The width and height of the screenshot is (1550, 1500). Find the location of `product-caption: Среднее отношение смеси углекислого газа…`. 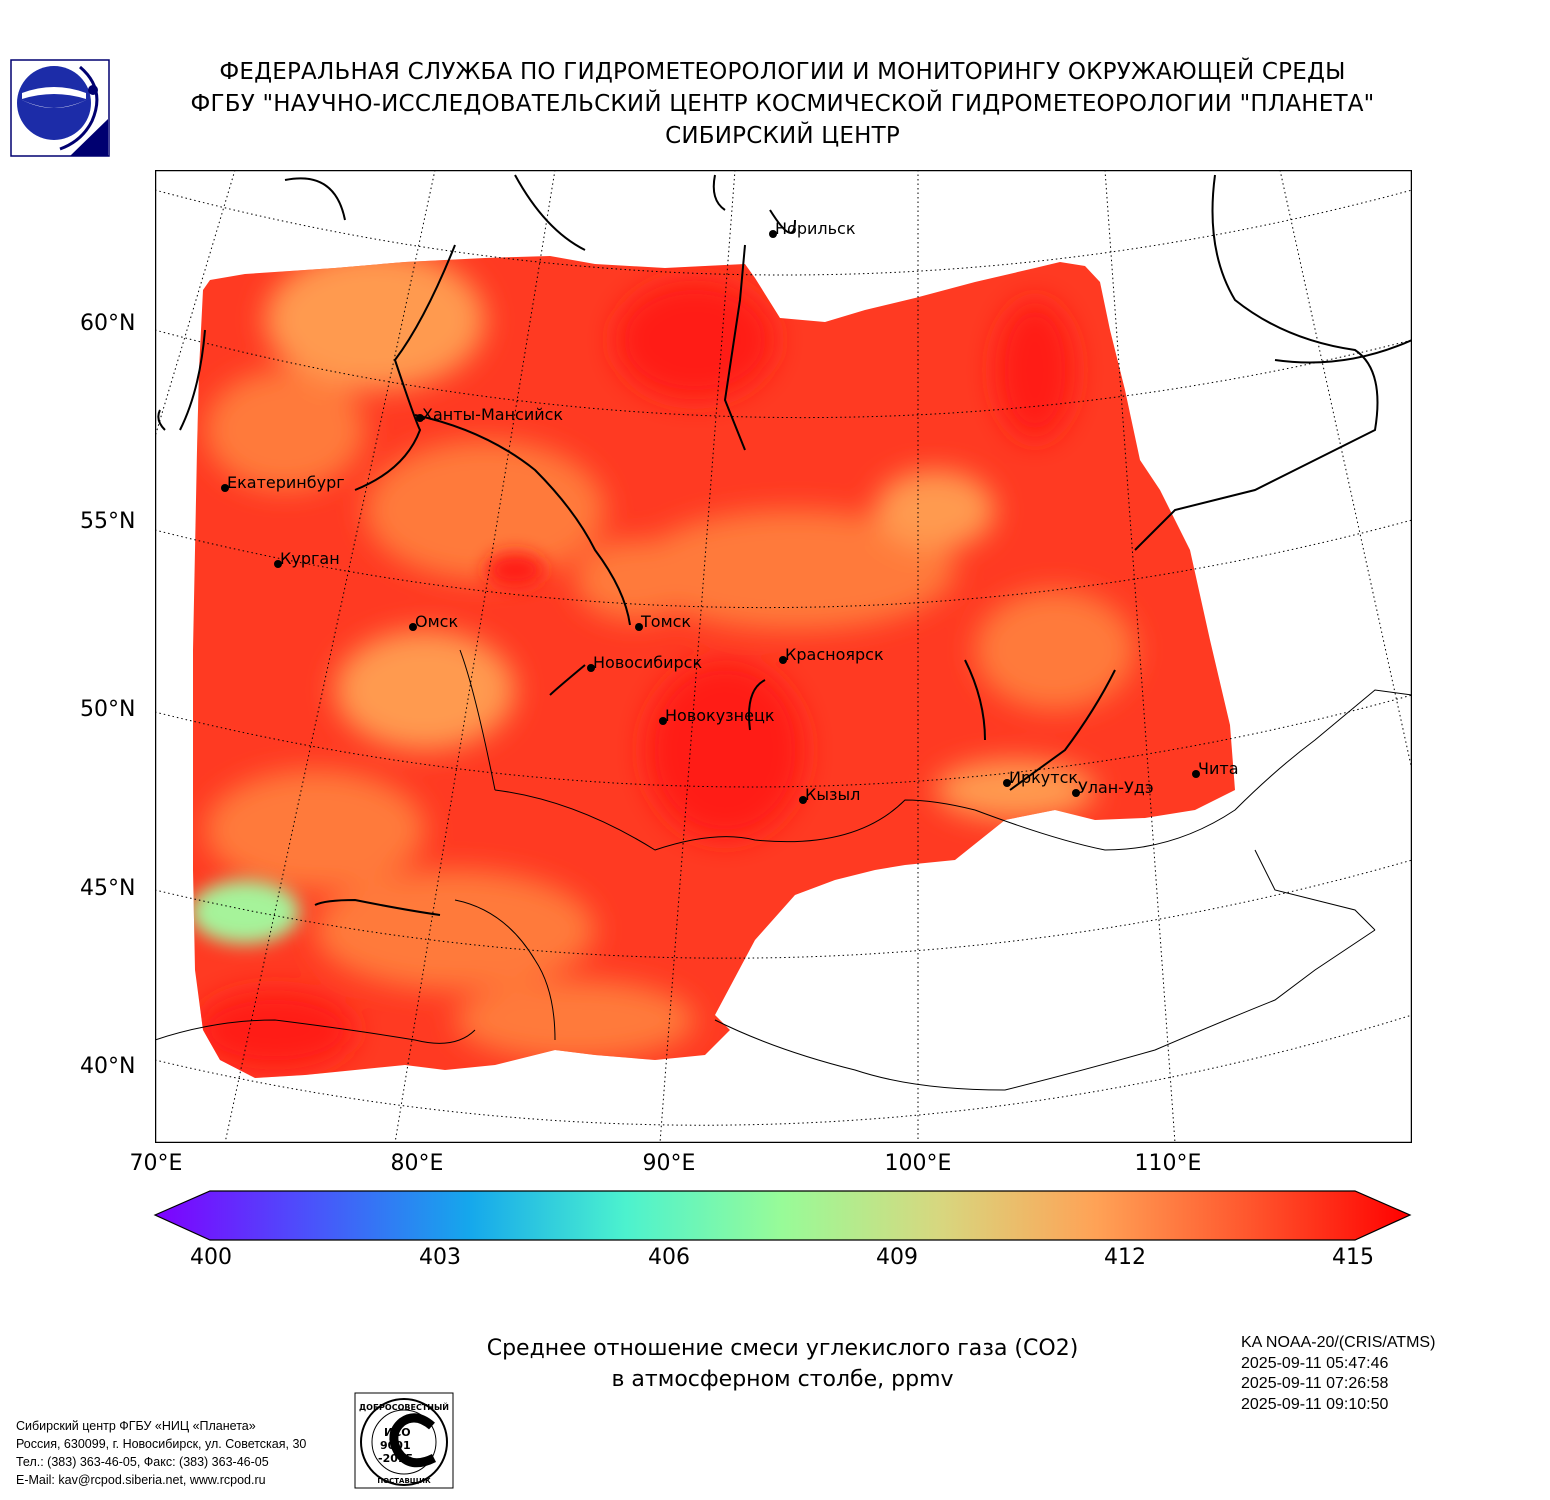

product-caption: Среднее отношение смеси углекислого газа… is located at coordinates (782, 1364).